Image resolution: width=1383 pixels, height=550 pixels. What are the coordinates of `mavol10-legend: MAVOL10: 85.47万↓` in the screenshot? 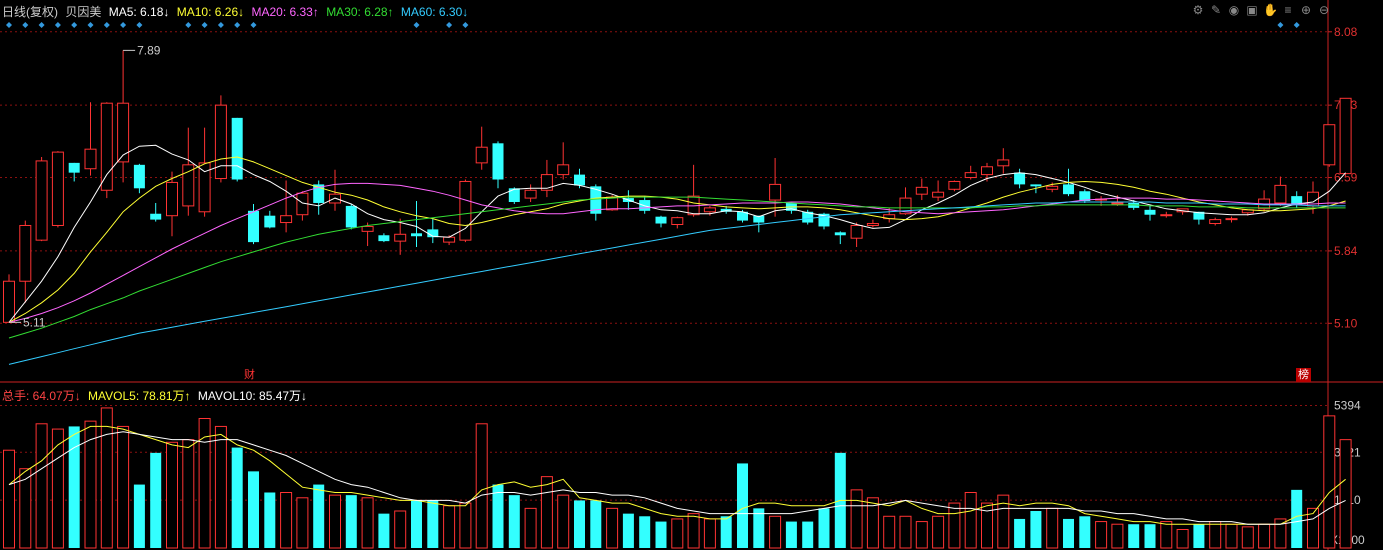 It's located at (252, 396).